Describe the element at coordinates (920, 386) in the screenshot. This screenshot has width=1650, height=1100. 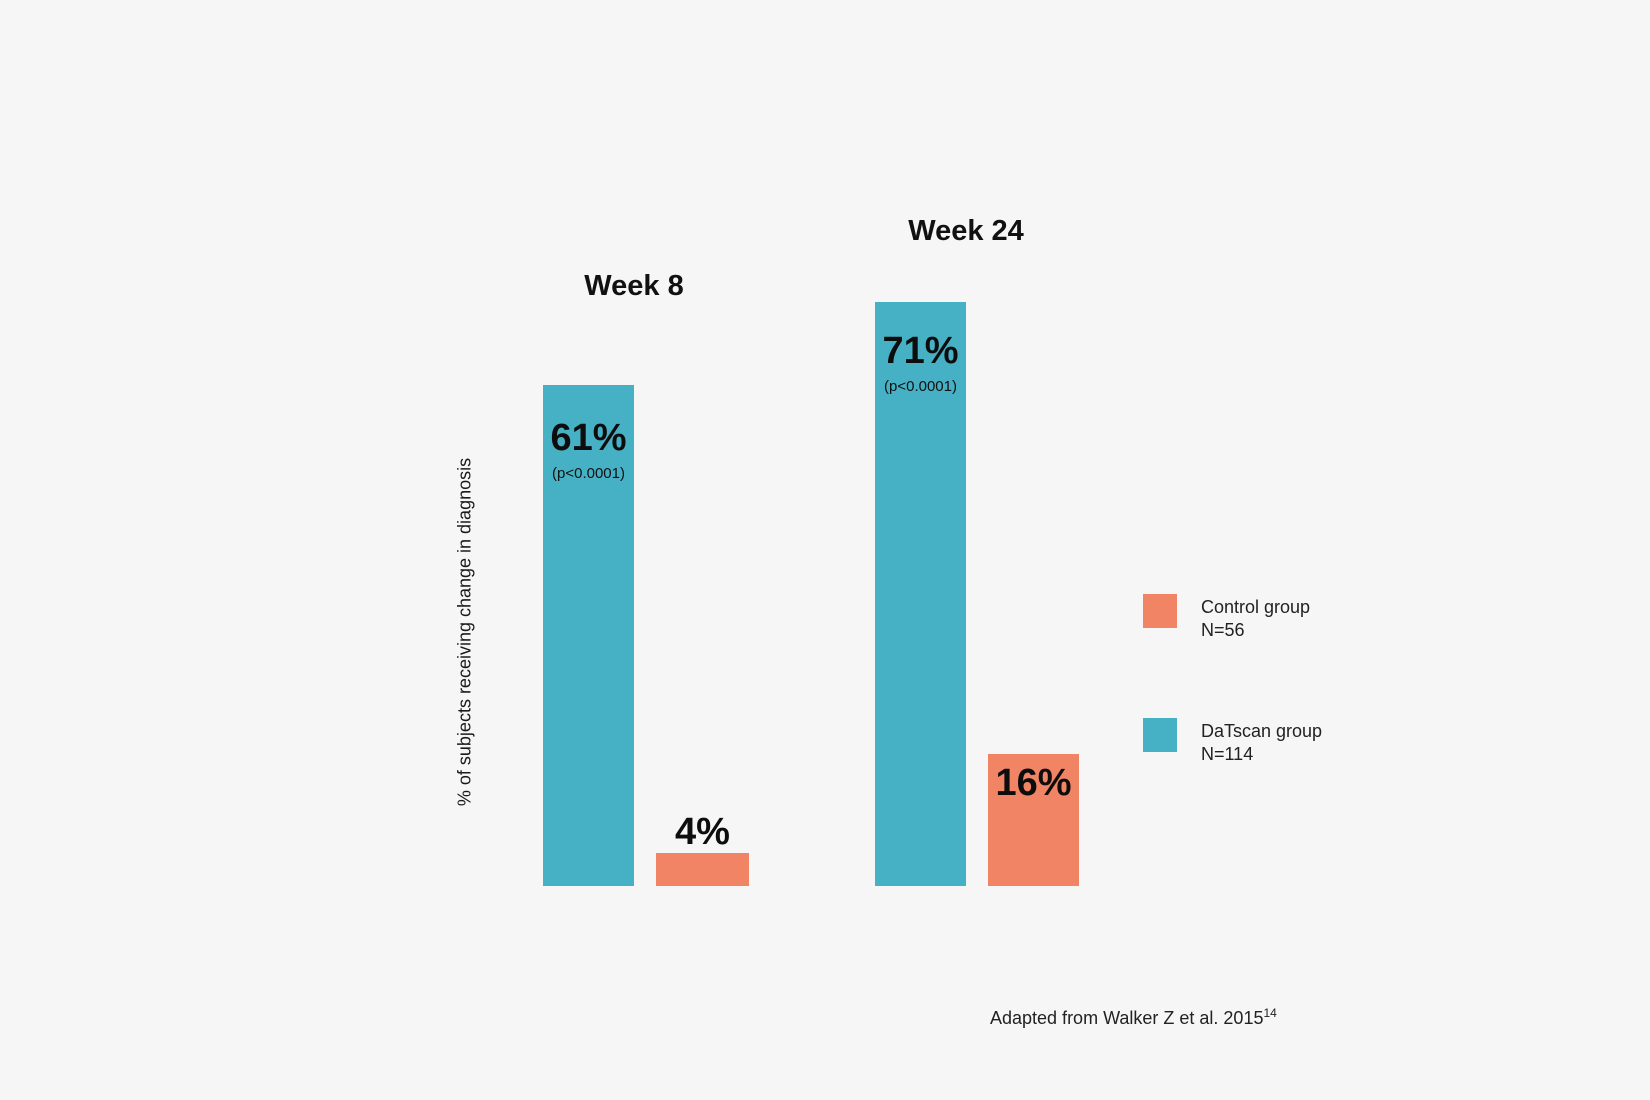
I see `p-value-label-week24: (p<0.0001)` at that location.